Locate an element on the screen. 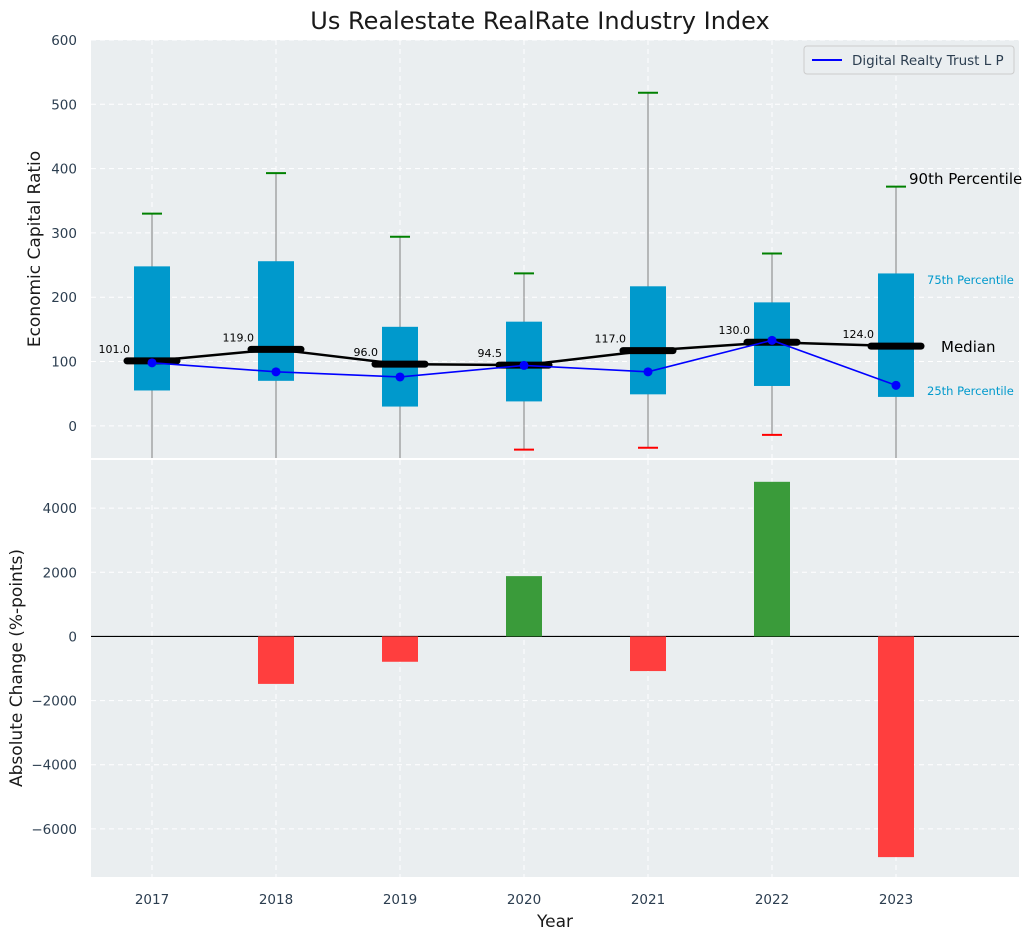  x-tick-label: 2017 is located at coordinates (152, 900).